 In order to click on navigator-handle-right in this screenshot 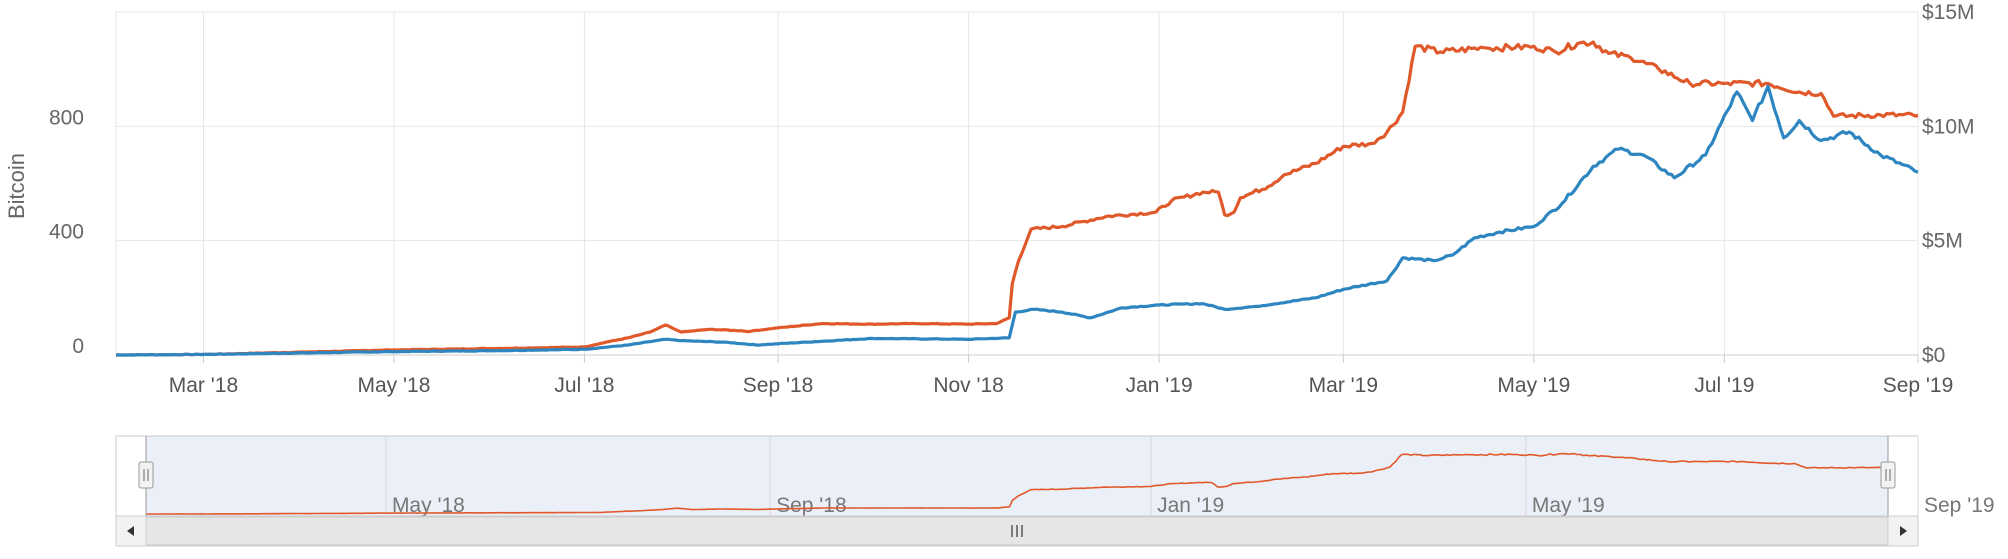, I will do `click(1888, 475)`.